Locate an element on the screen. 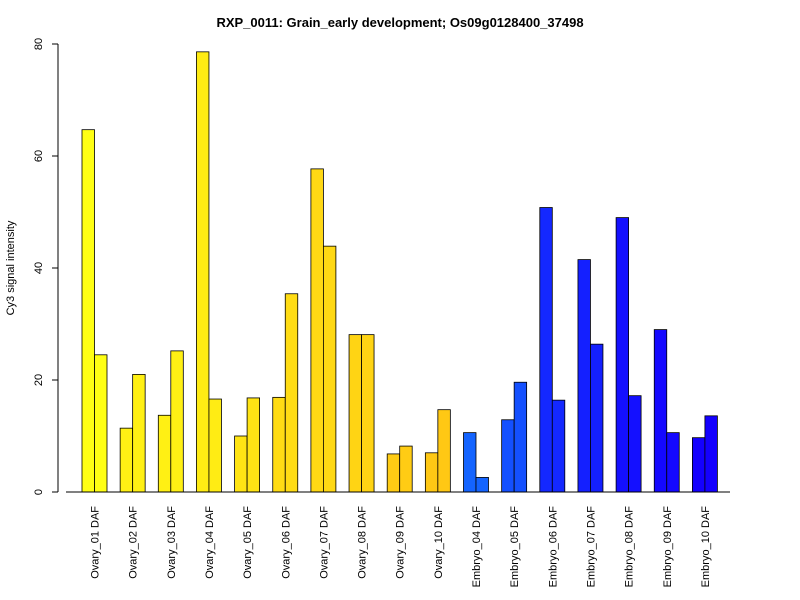 This screenshot has height=600, width=800. y-tick-label: 60 is located at coordinates (39, 156).